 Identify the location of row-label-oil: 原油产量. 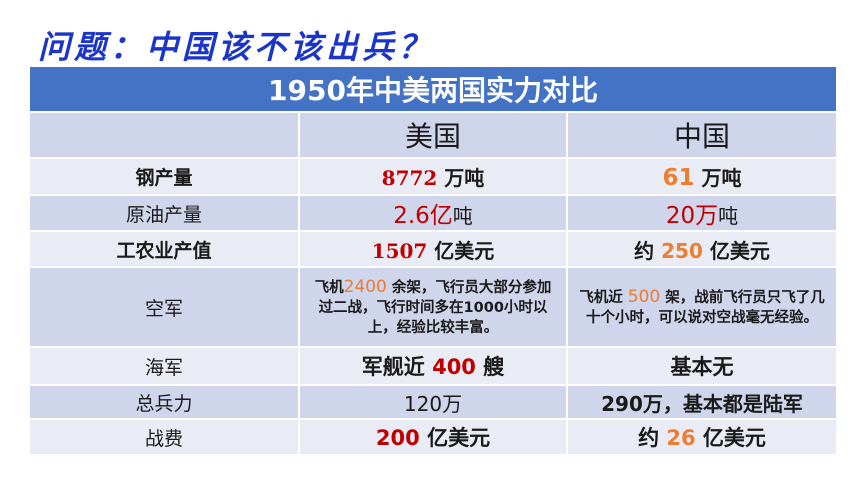
(164, 213).